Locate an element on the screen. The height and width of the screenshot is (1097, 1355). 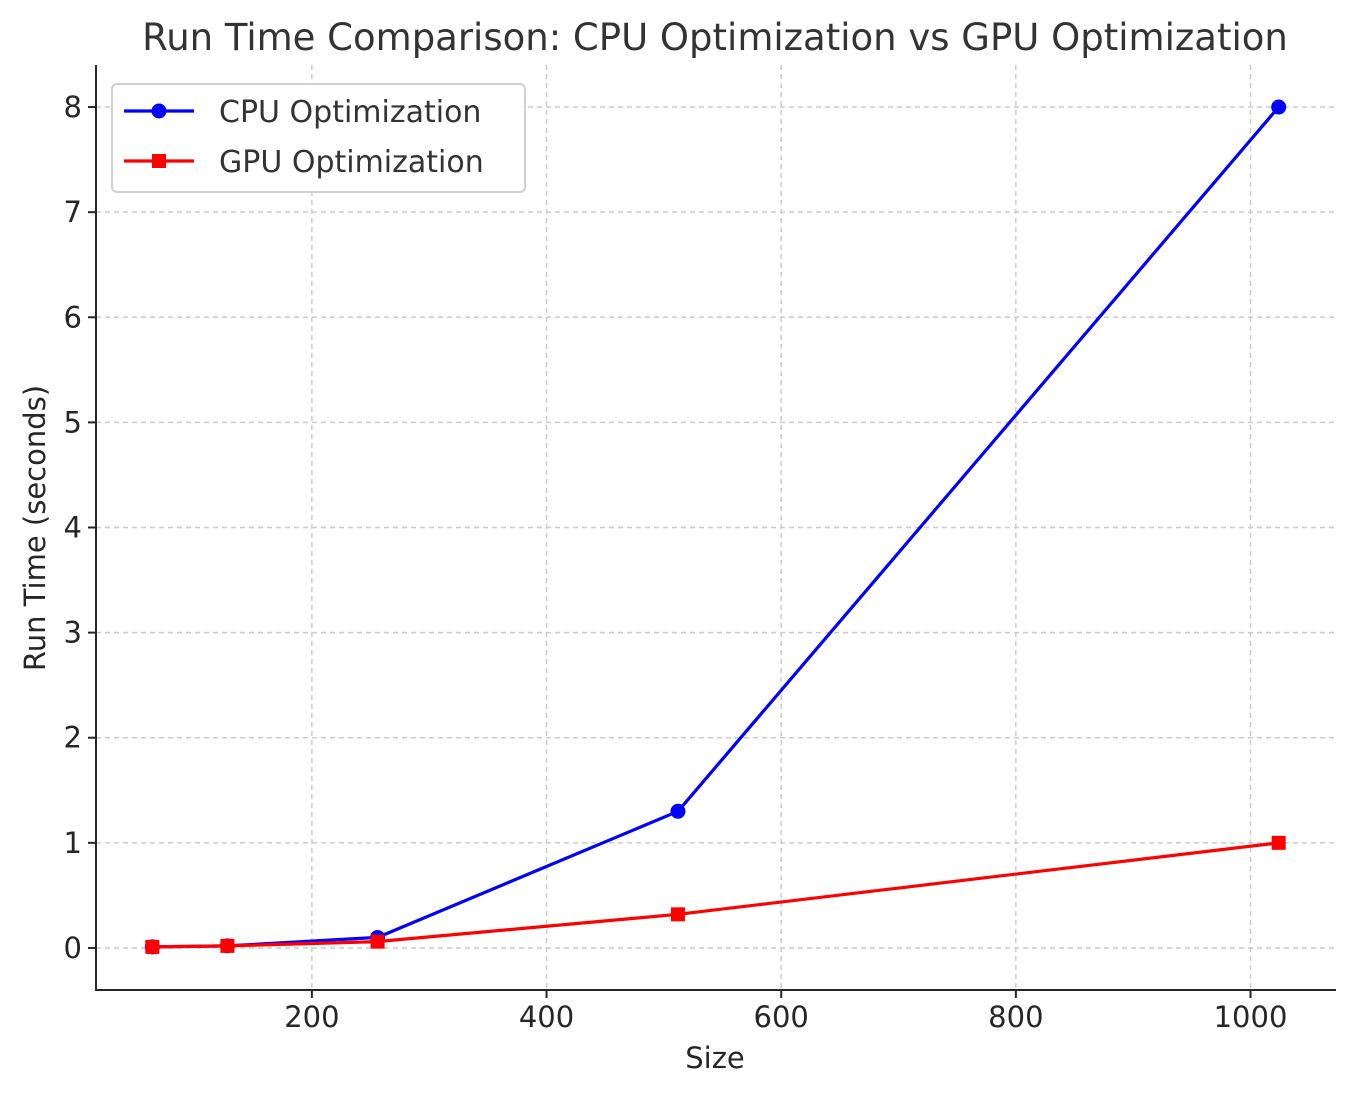
legend-item-gpu-optimization: GPU Optimization is located at coordinates (304, 162).